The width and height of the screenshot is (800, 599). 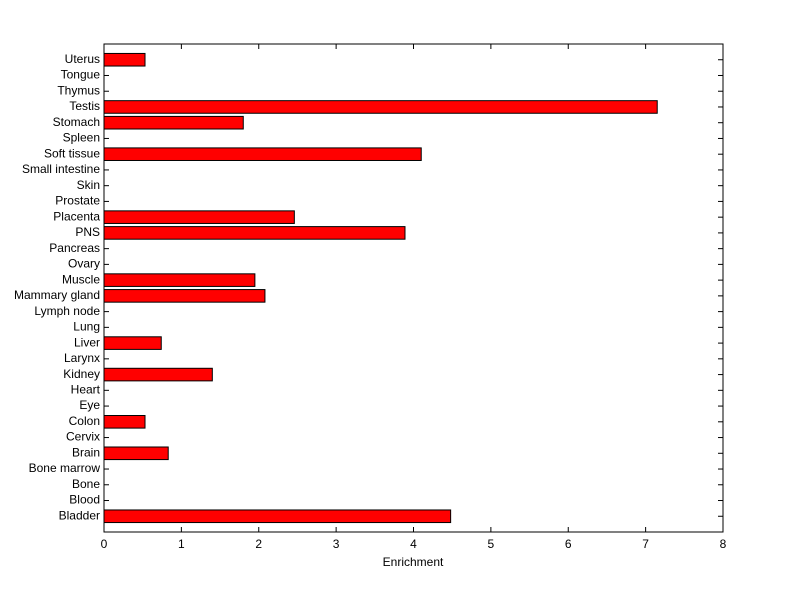 What do you see at coordinates (76, 122) in the screenshot?
I see `y-tick-label: Stomach` at bounding box center [76, 122].